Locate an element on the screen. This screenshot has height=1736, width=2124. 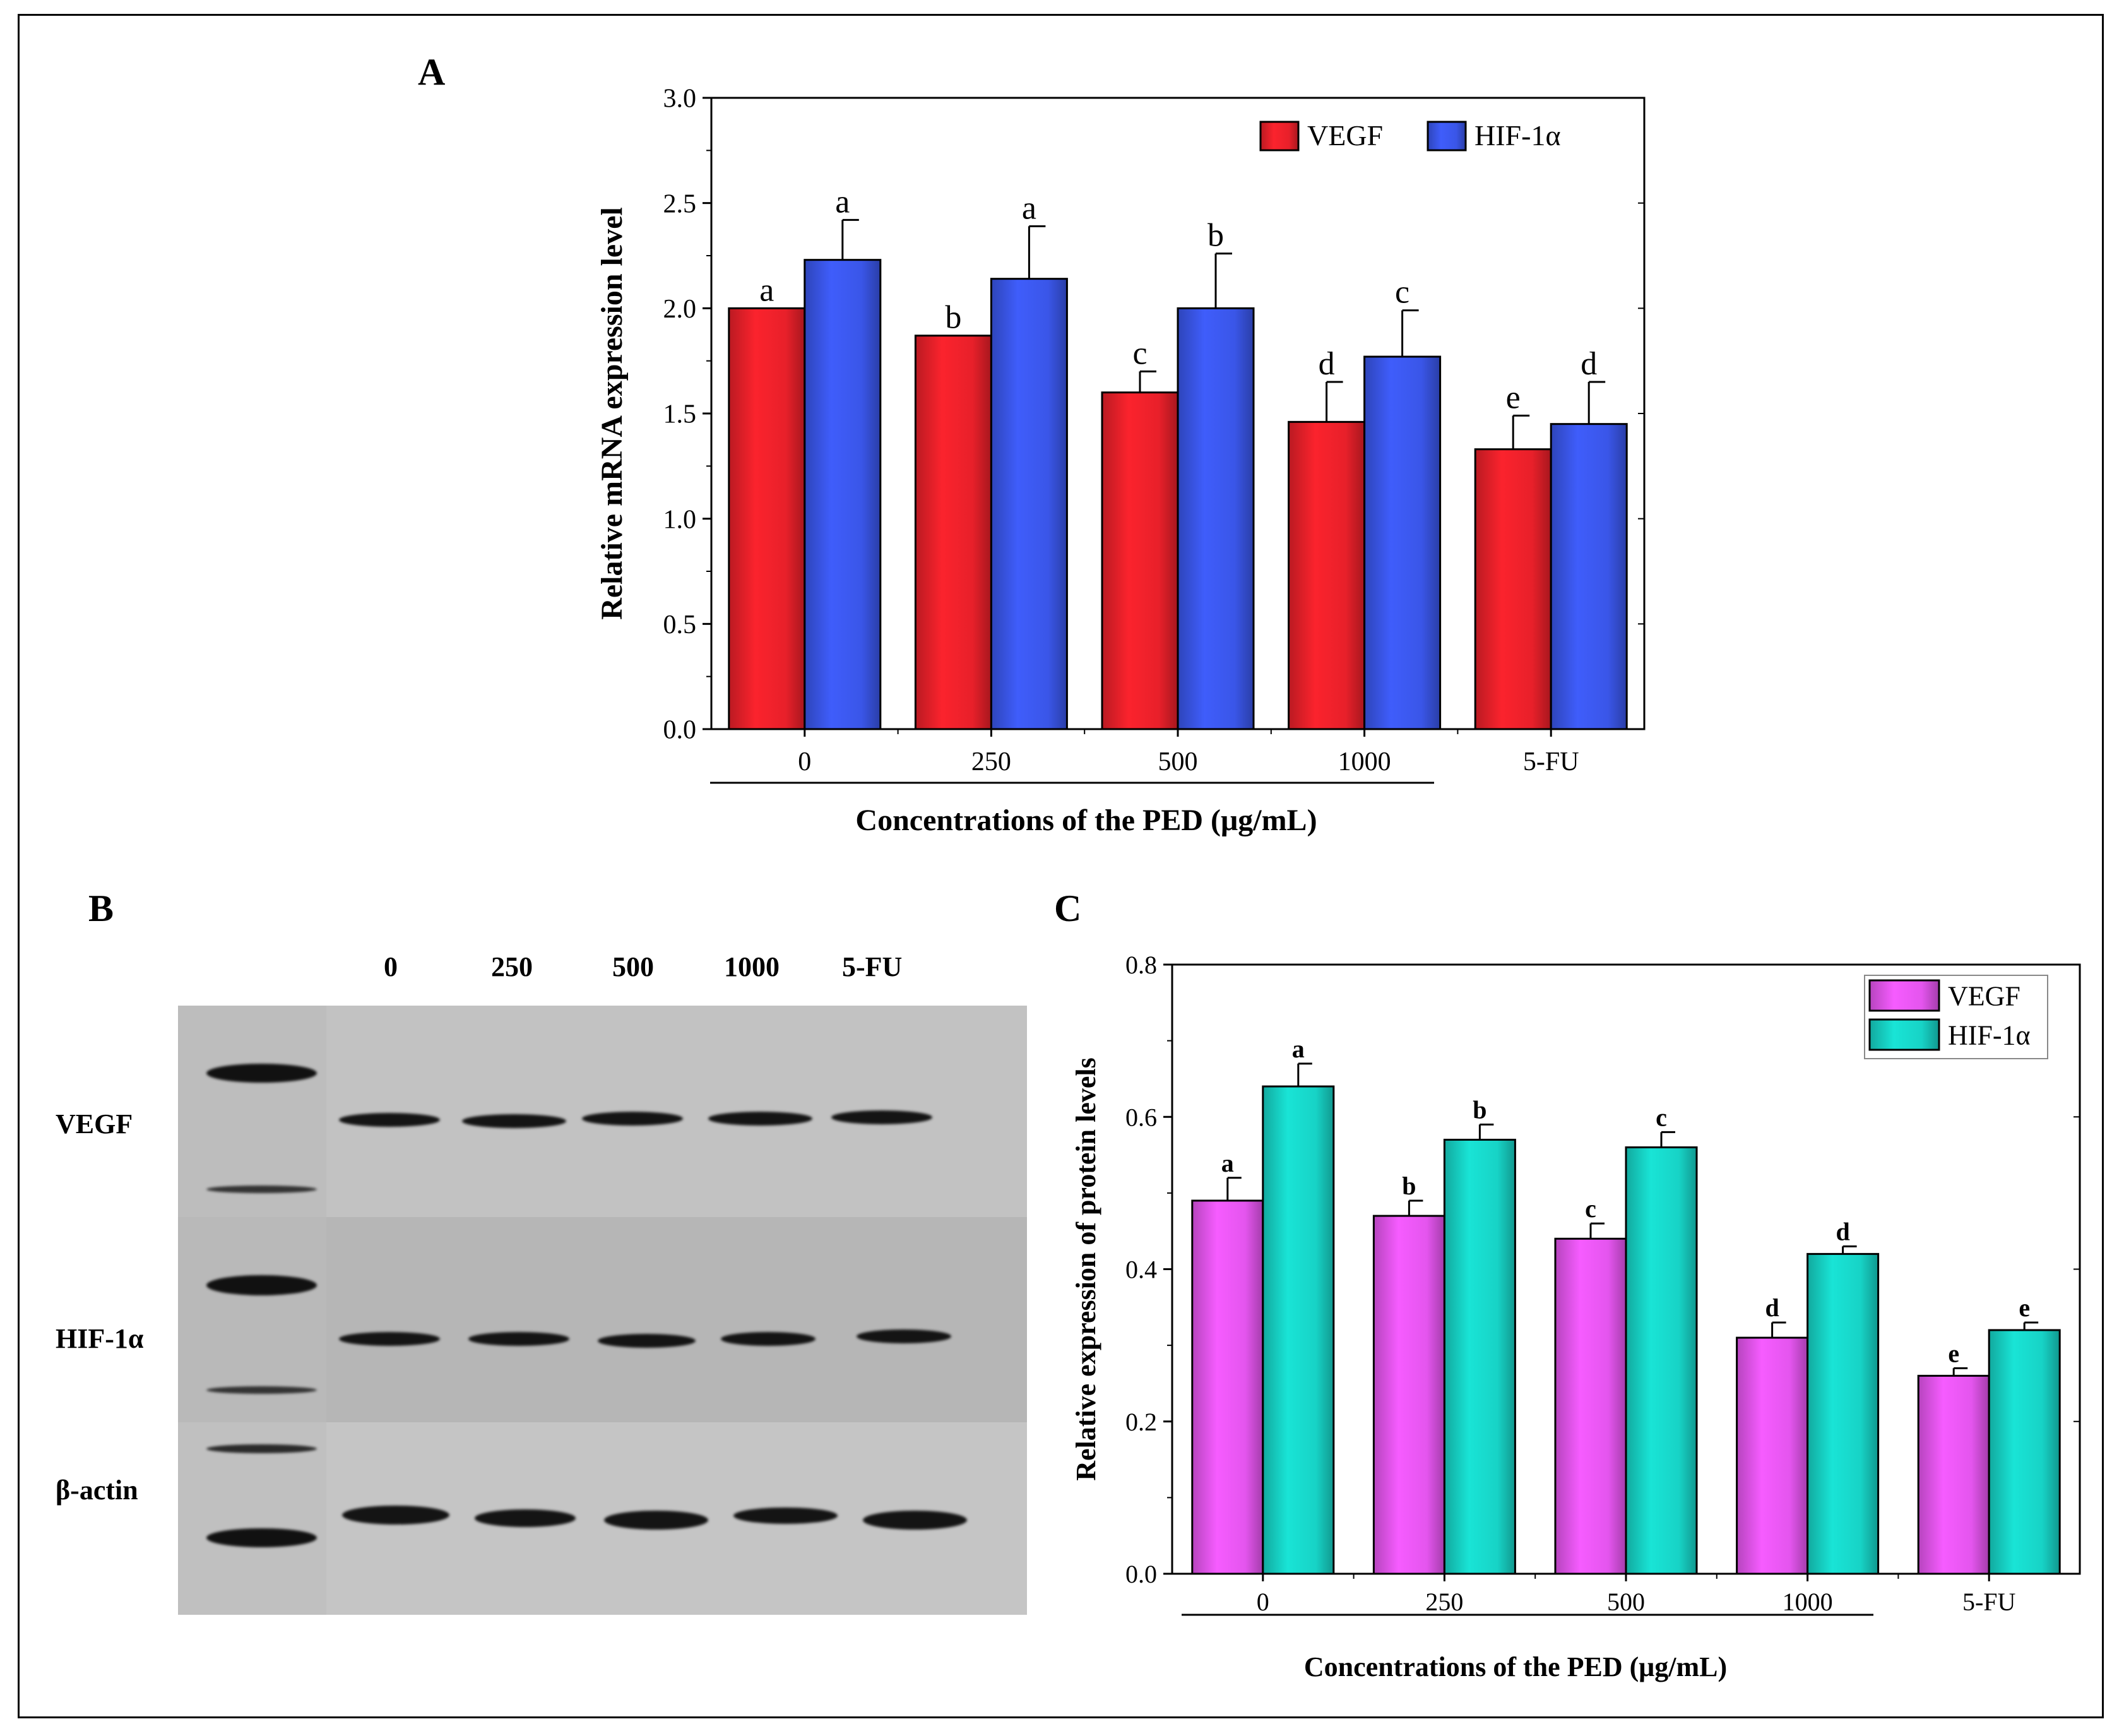
x-tick-label: 0 is located at coordinates (804, 762).